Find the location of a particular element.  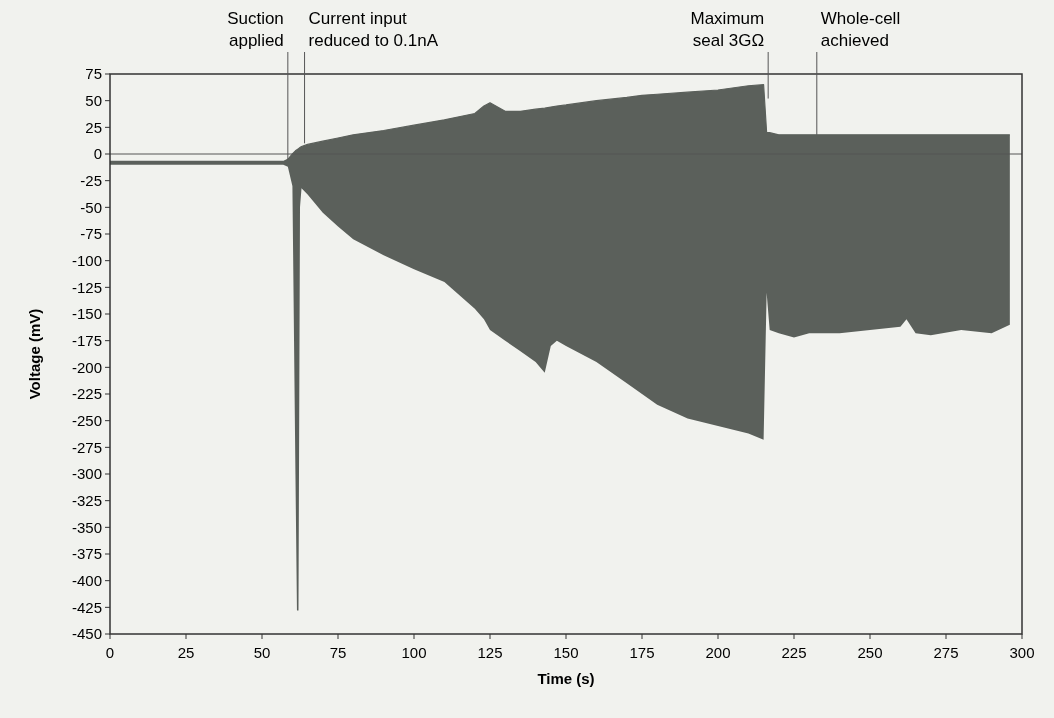

y-tick-label: -175 is located at coordinates (86, 340).